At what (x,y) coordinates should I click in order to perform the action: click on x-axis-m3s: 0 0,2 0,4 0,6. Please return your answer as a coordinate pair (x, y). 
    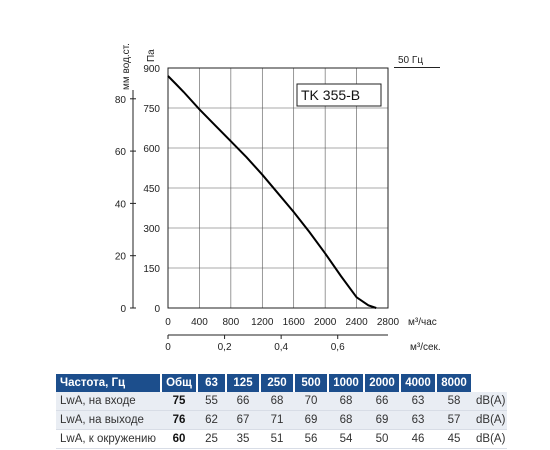
    Looking at the image, I should click on (276, 343).